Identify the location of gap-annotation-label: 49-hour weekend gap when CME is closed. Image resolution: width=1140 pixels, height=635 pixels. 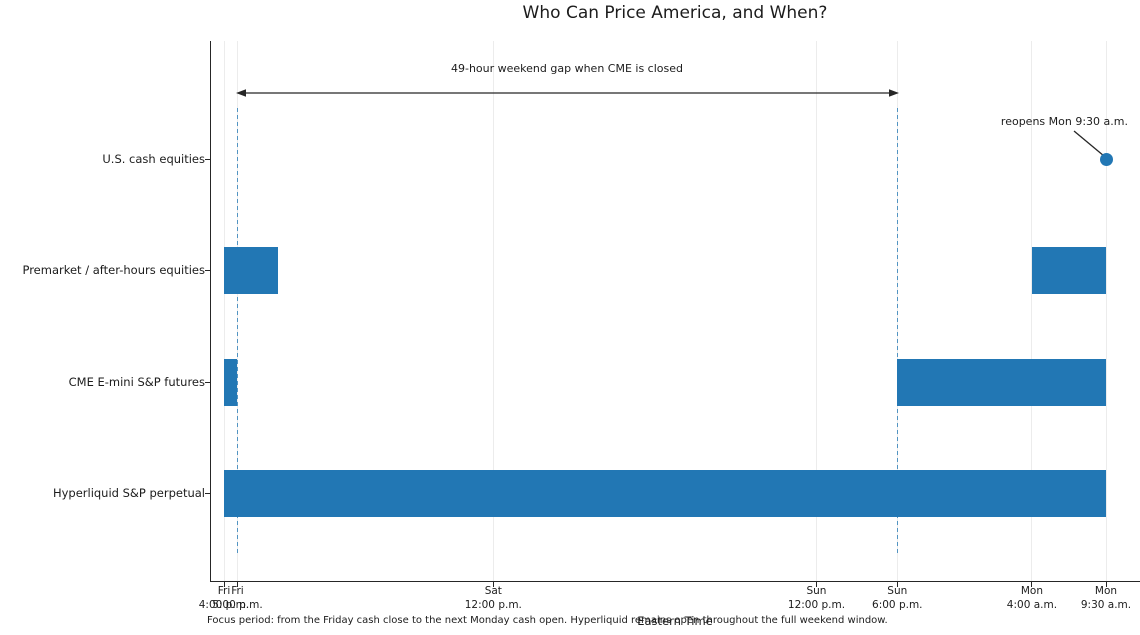
(567, 68).